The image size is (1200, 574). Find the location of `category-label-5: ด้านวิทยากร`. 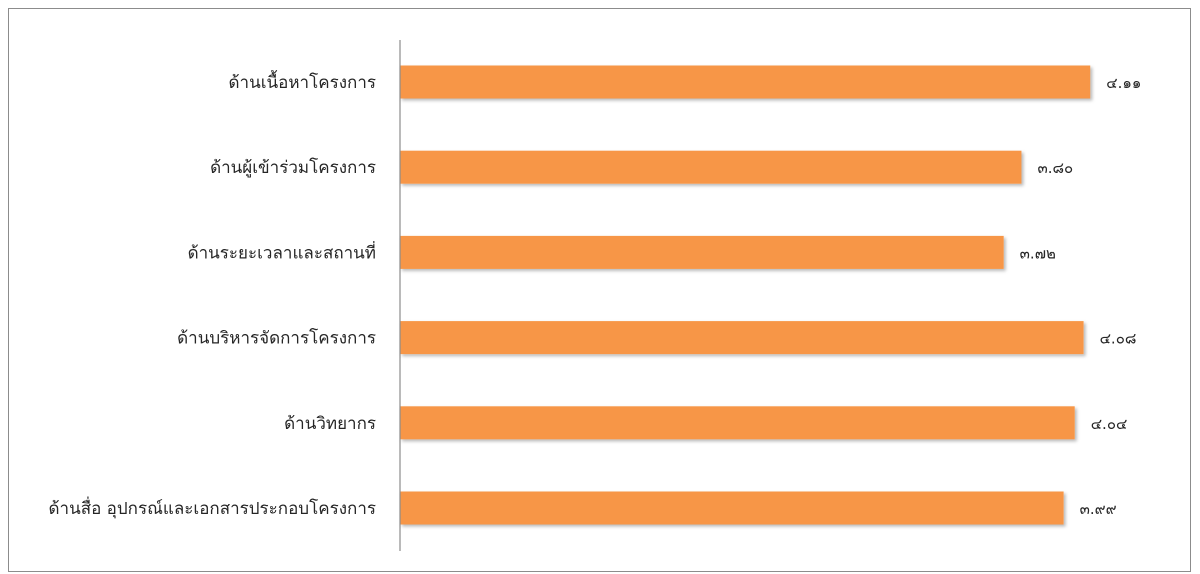

category-label-5: ด้านวิทยากร is located at coordinates (330, 424).